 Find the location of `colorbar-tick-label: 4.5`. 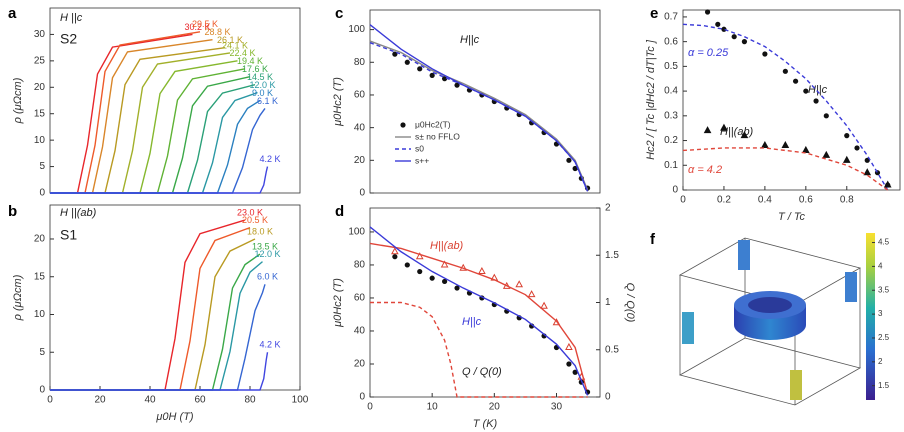

colorbar-tick-label: 4.5 is located at coordinates (884, 242).